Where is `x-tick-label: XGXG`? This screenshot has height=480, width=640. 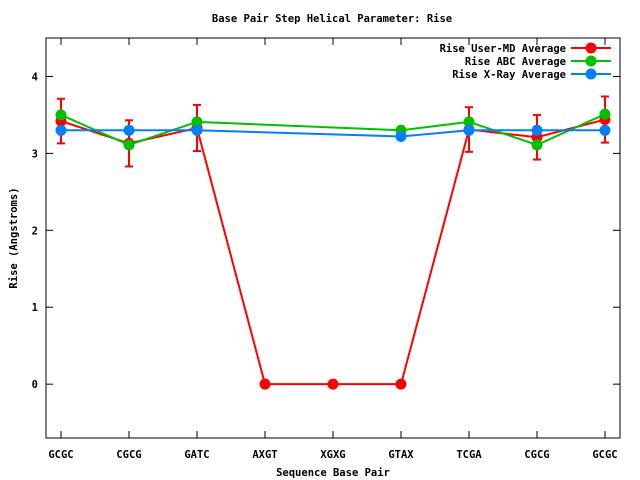 x-tick-label: XGXG is located at coordinates (332, 455).